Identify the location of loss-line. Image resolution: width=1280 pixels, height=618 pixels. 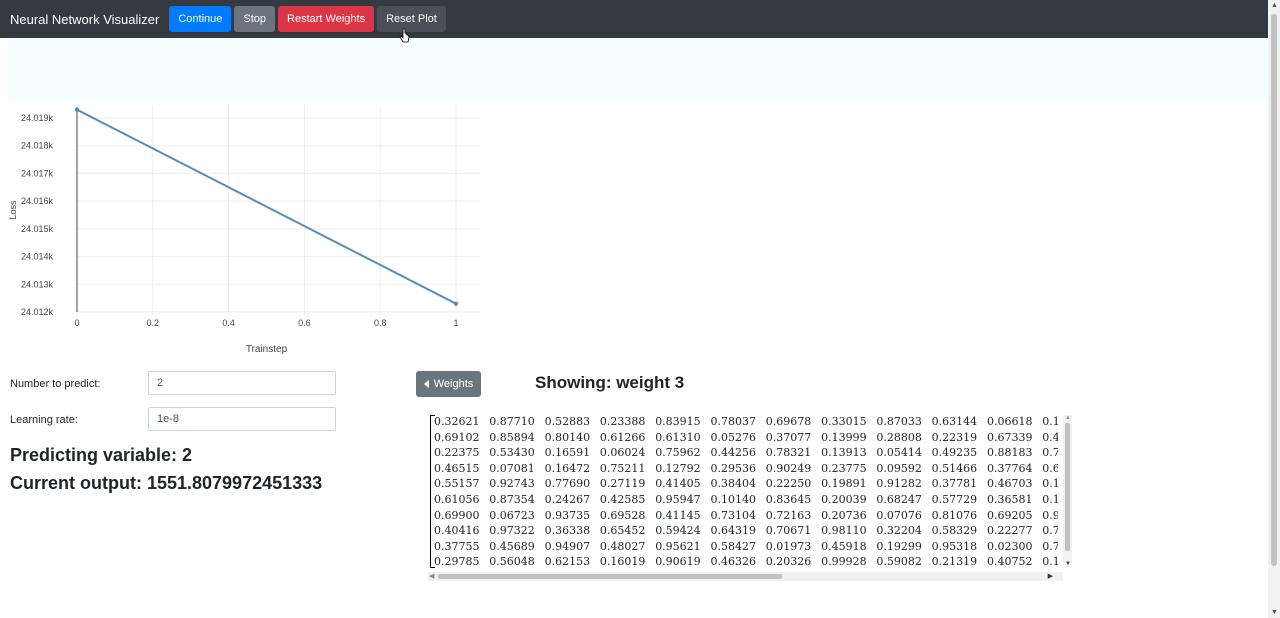
(266, 206).